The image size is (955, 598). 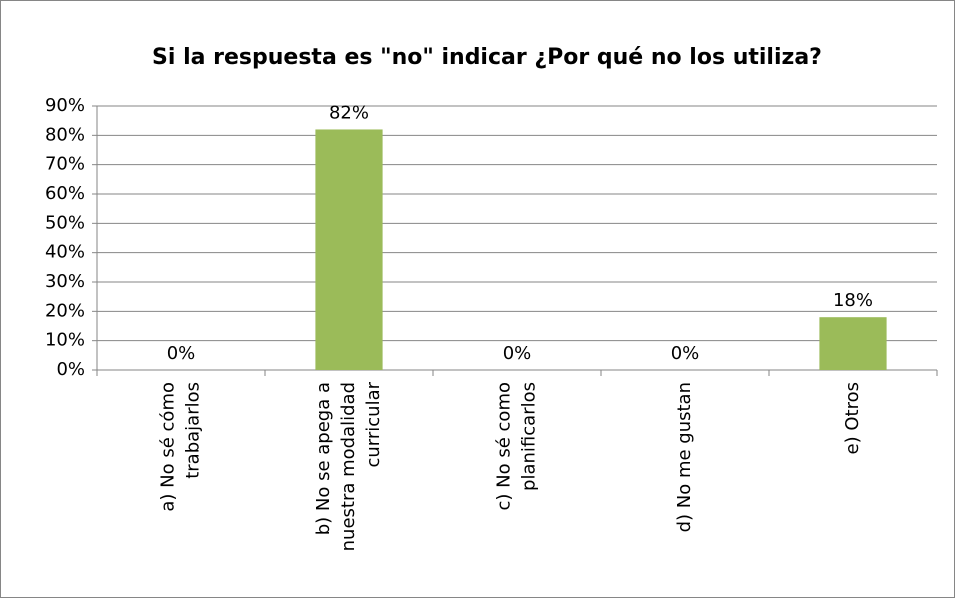 I want to click on y-tick-label: 30%, so click(x=65, y=281).